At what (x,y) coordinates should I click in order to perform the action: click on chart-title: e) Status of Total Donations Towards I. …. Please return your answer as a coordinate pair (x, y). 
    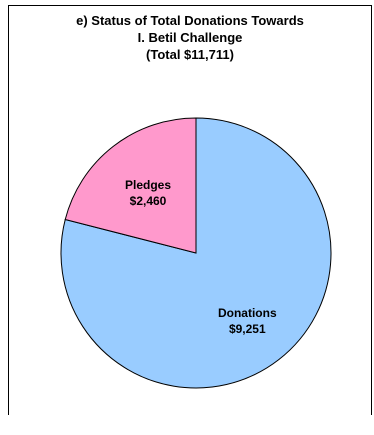
    Looking at the image, I should click on (190, 37).